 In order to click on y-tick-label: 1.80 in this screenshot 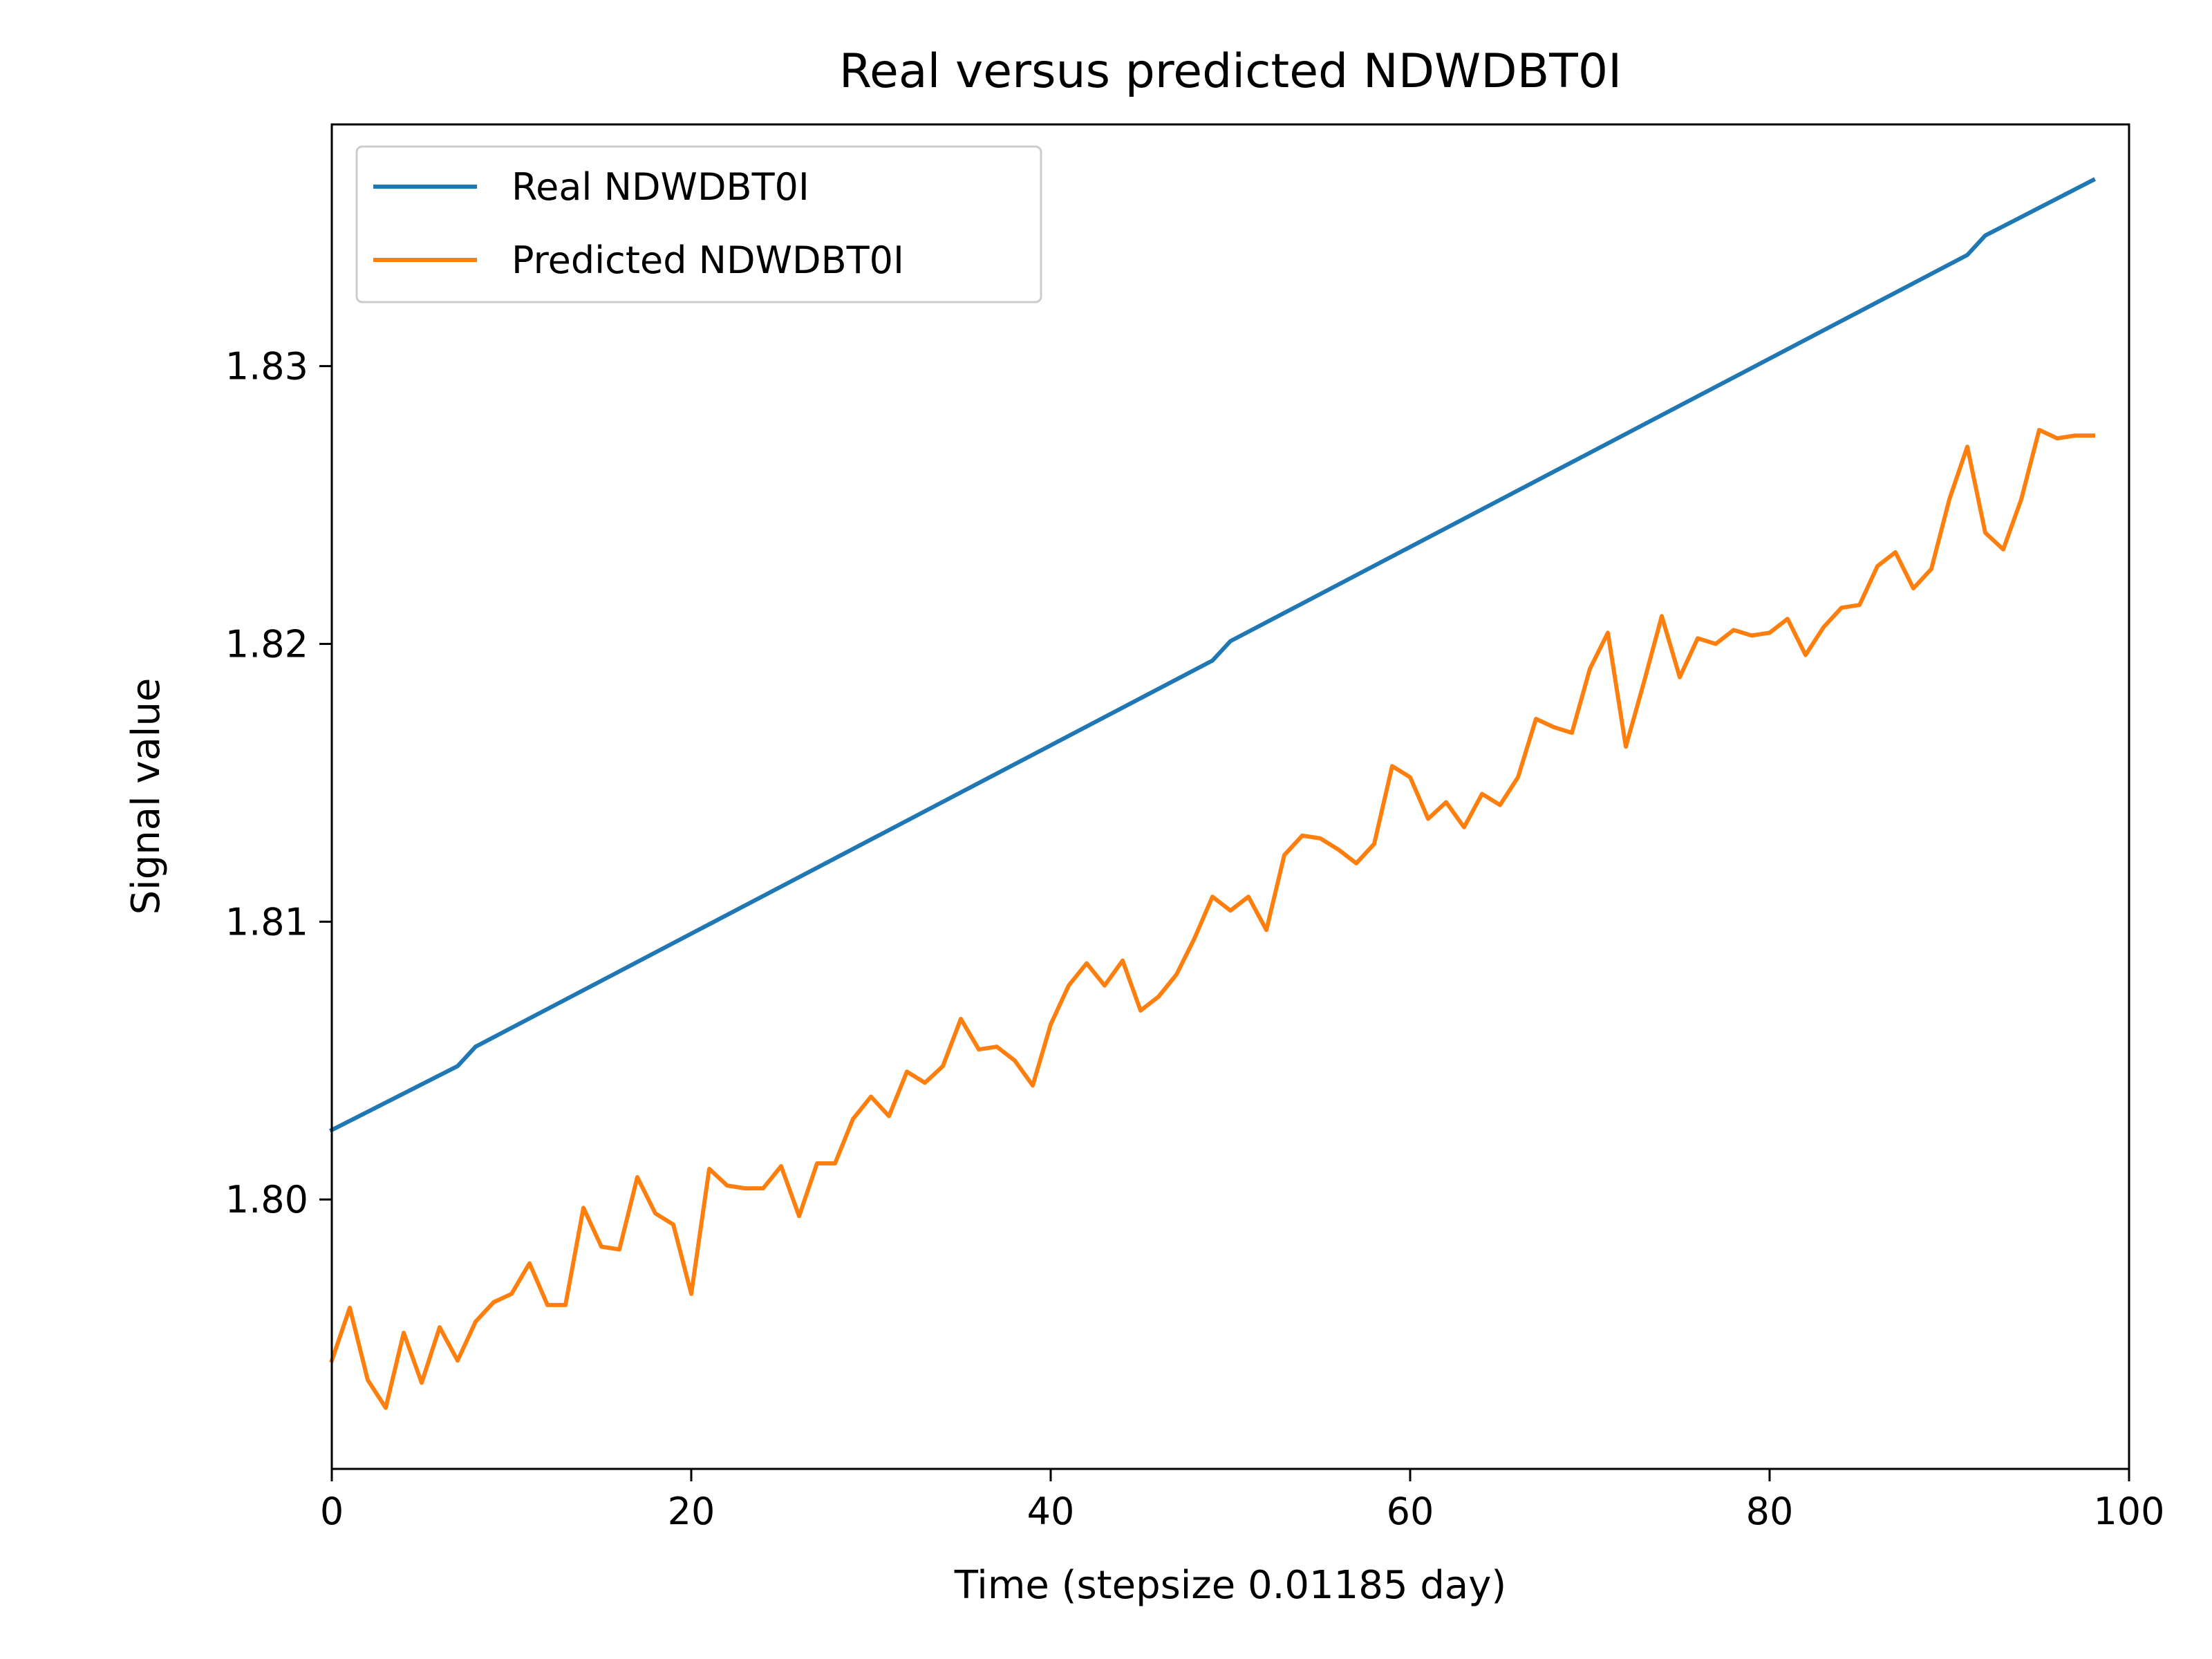, I will do `click(266, 1199)`.